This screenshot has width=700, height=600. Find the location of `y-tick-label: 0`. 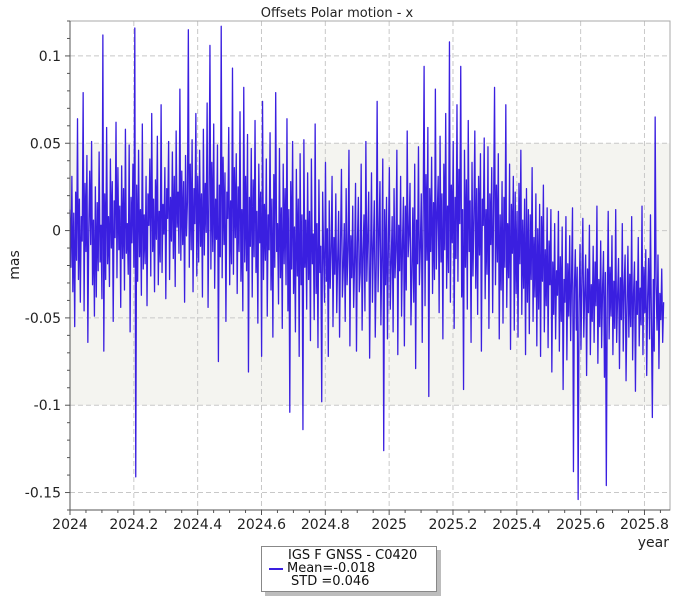

y-tick-label: 0 is located at coordinates (56, 232).